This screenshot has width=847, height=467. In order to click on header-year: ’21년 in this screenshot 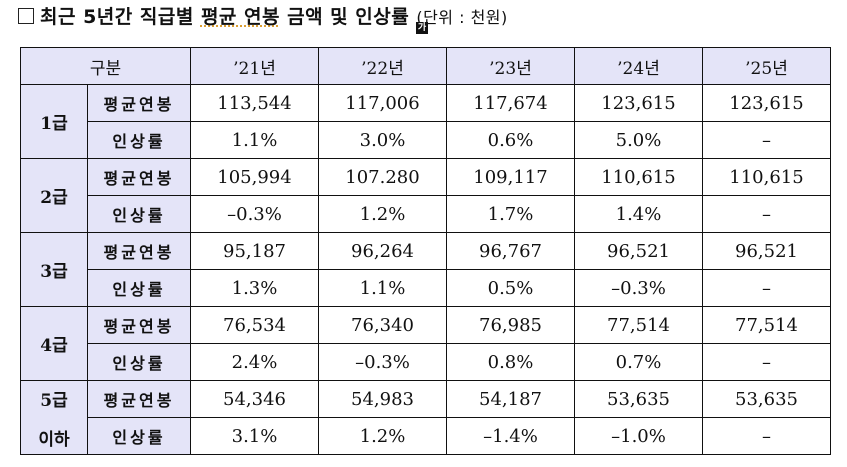, I will do `click(254, 66)`.